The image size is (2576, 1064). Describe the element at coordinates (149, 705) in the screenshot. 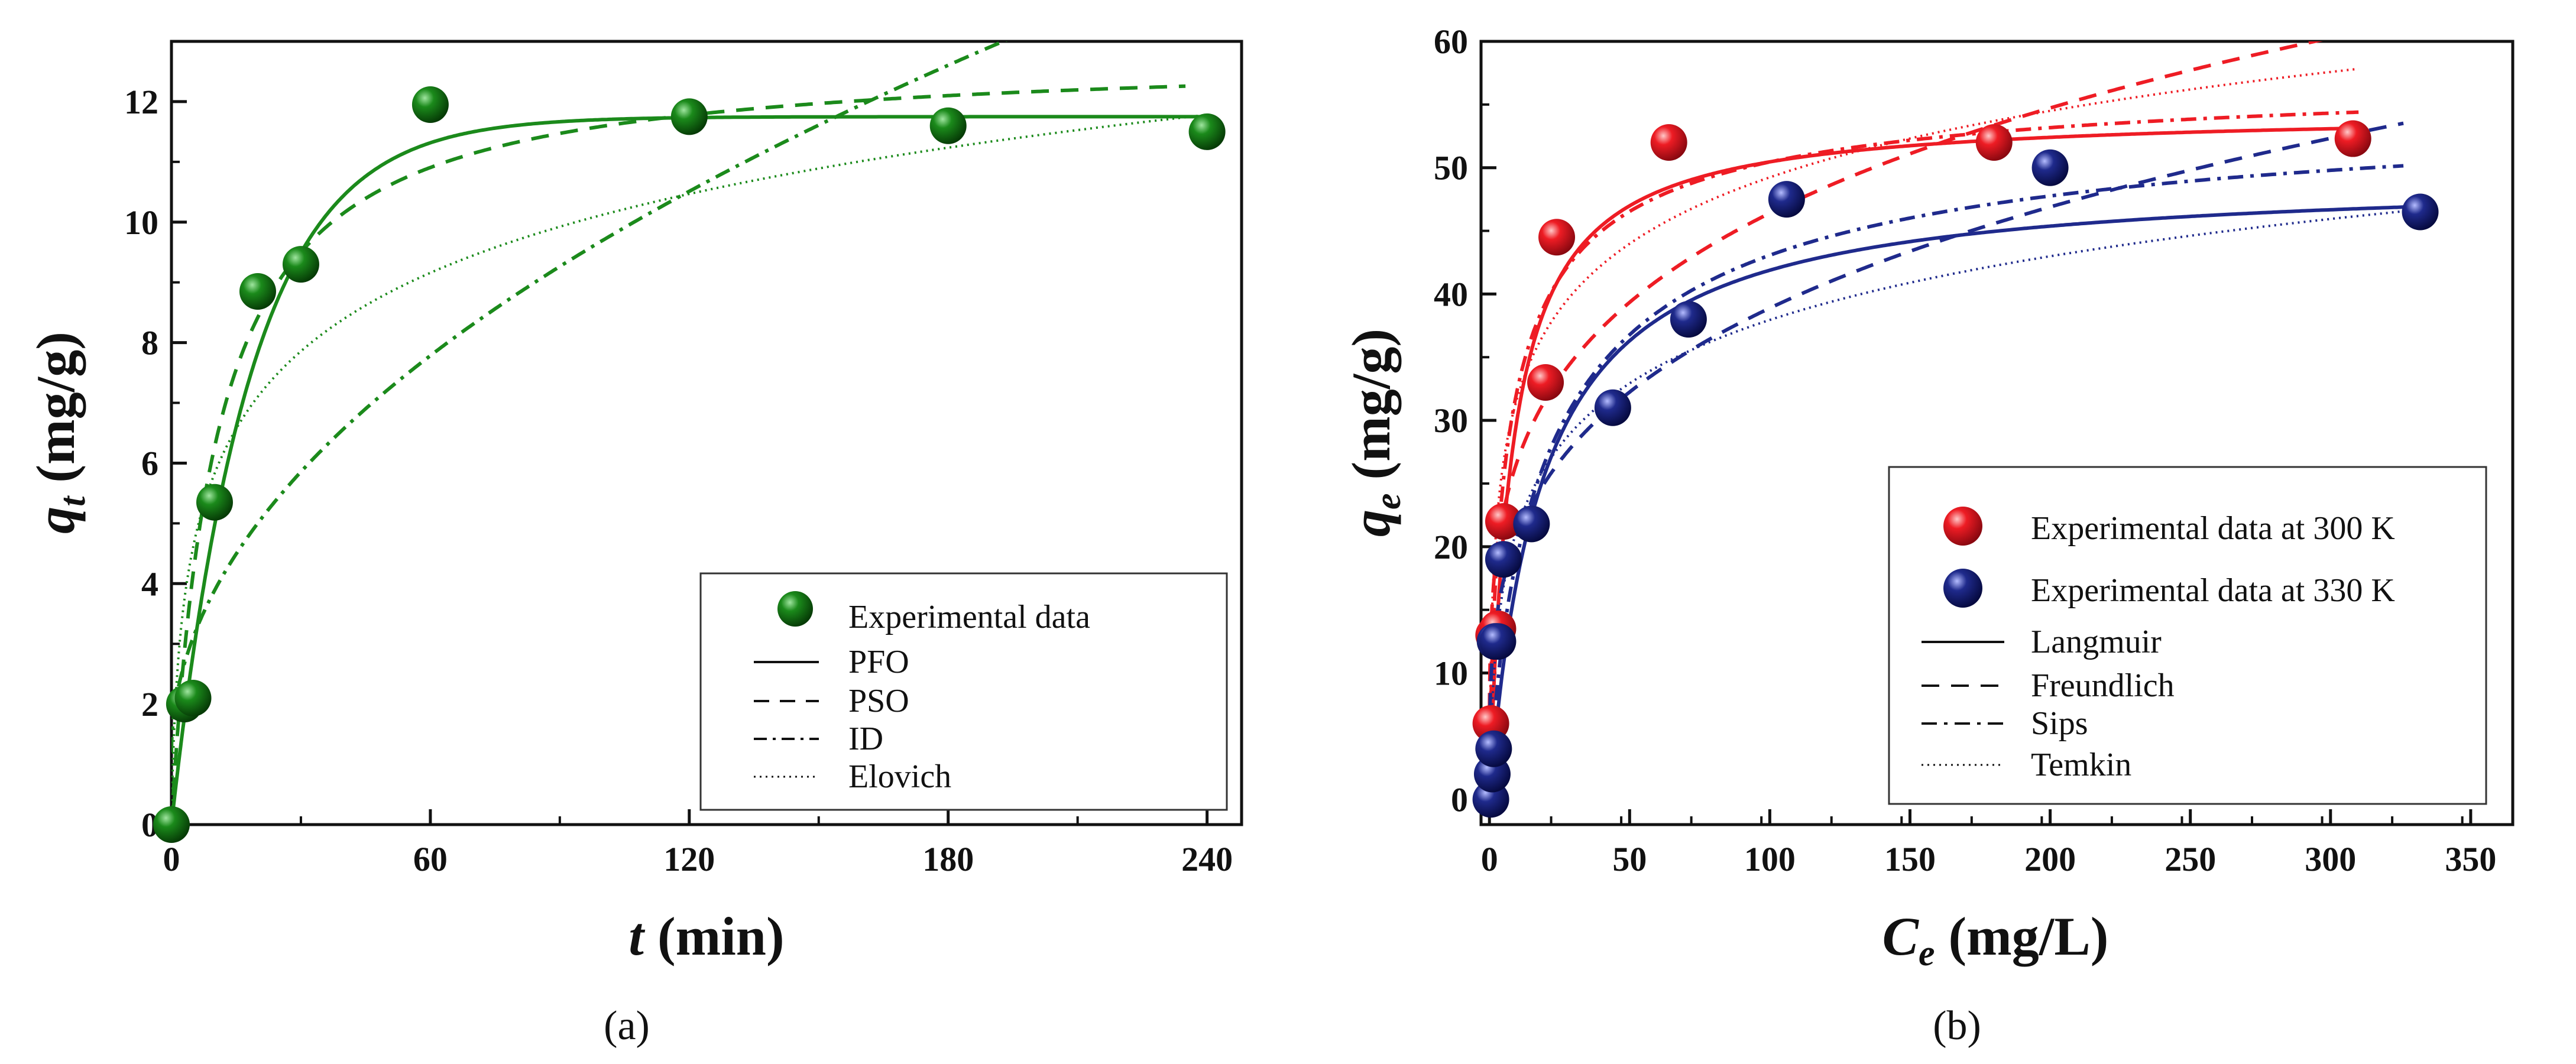

I see `a-y-tick-label: 2` at that location.